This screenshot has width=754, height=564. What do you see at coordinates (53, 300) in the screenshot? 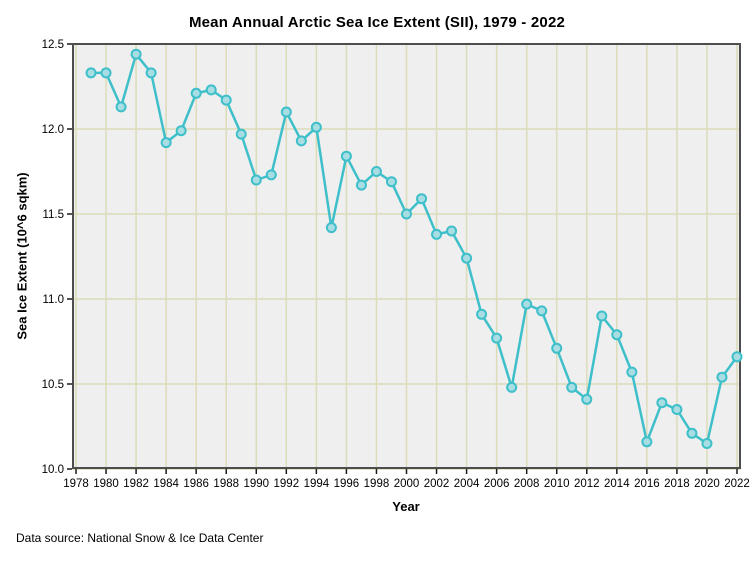
I see `y-tick-label: 11.0` at bounding box center [53, 300].